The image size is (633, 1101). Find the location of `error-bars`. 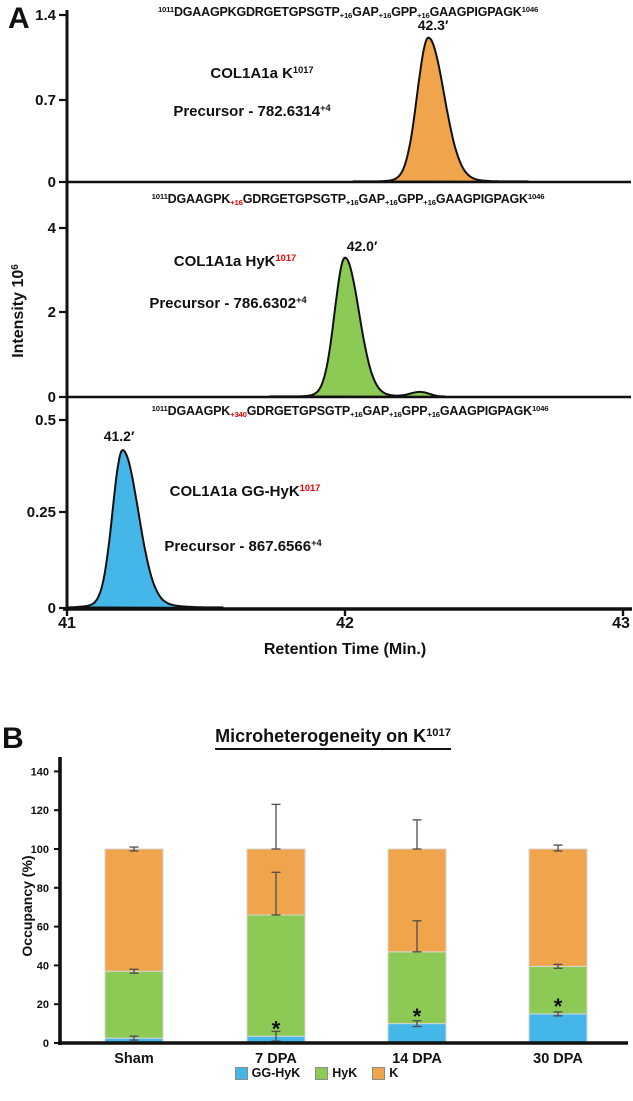

error-bars is located at coordinates (346, 922).